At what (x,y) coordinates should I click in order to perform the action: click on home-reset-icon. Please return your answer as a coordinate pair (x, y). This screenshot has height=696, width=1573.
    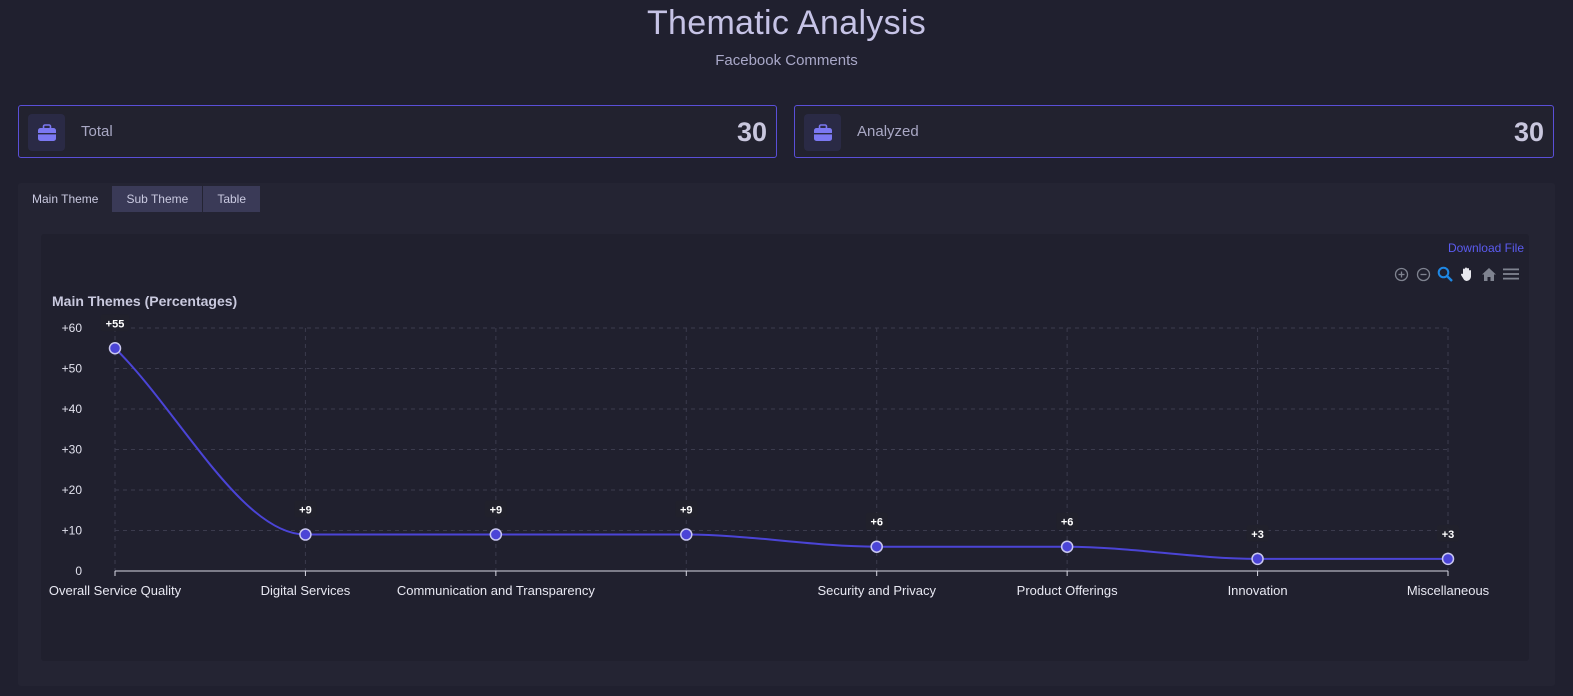
    Looking at the image, I should click on (1489, 274).